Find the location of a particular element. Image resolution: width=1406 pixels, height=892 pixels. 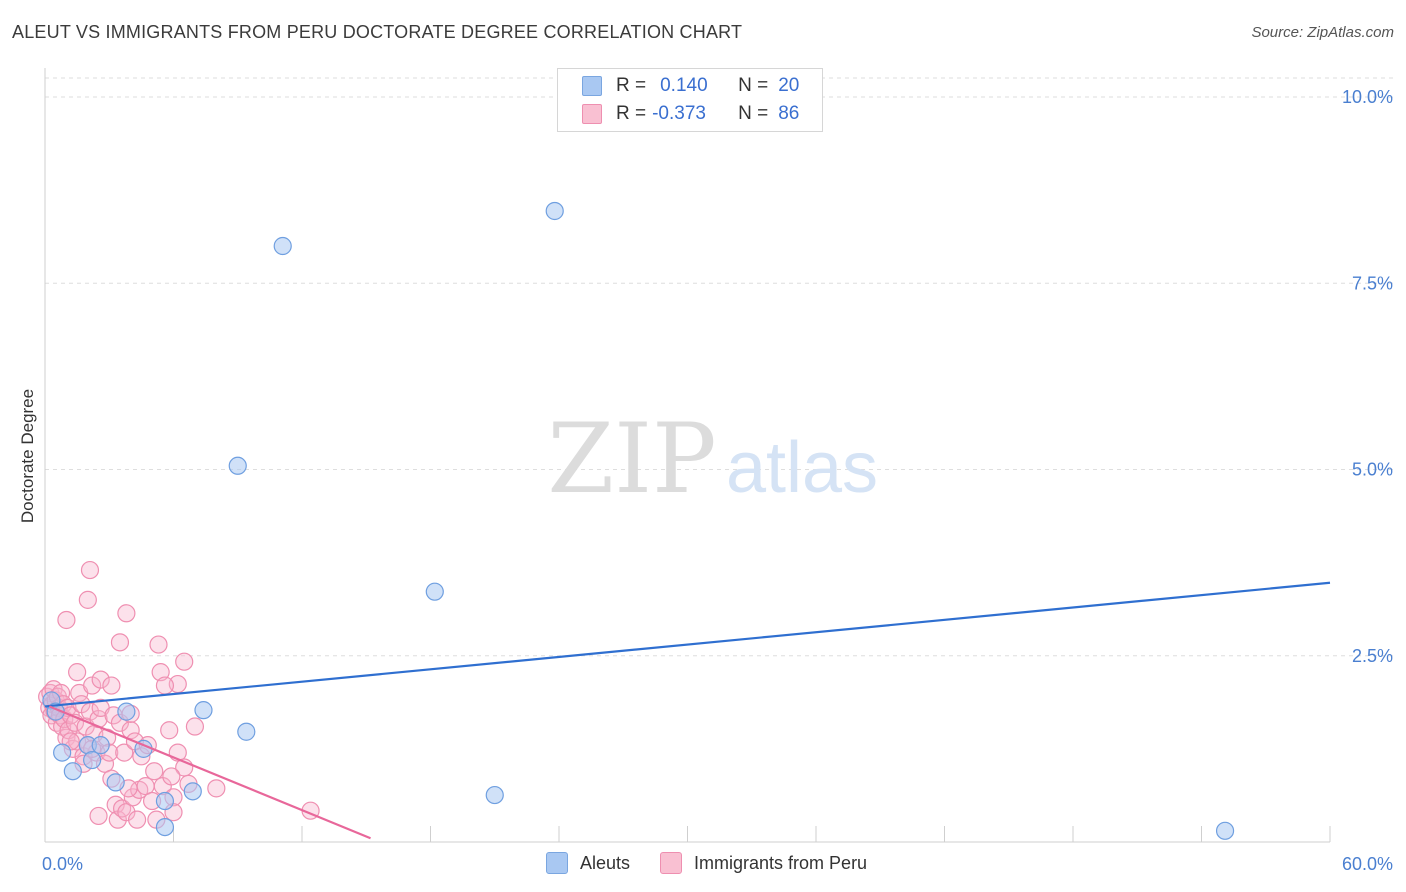

aleut-trend-line is located at coordinates (687, 644).